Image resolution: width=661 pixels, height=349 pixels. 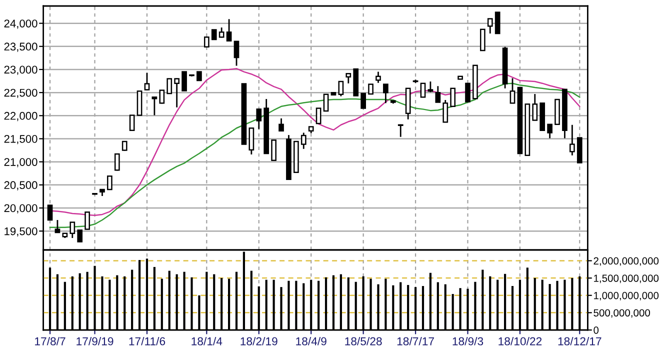 I want to click on x-tick-label: 18/2/19, so click(x=259, y=341).